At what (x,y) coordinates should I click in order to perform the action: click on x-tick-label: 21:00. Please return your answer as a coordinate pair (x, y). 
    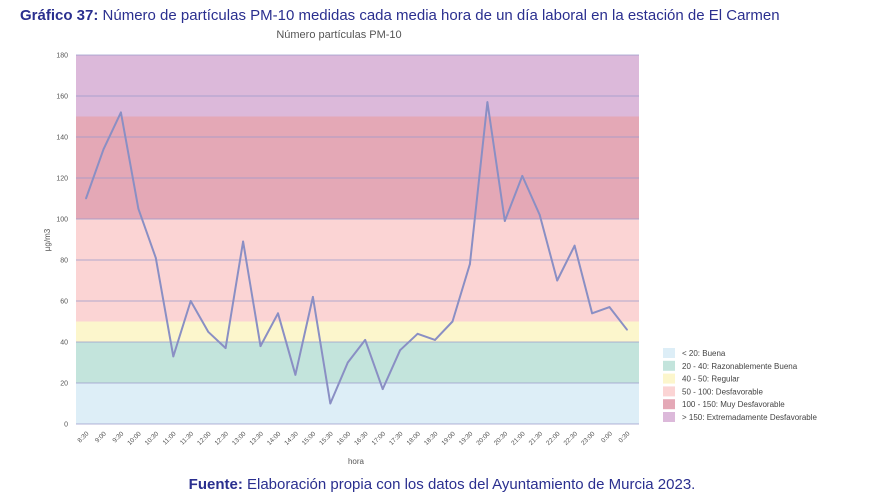
    Looking at the image, I should click on (518, 438).